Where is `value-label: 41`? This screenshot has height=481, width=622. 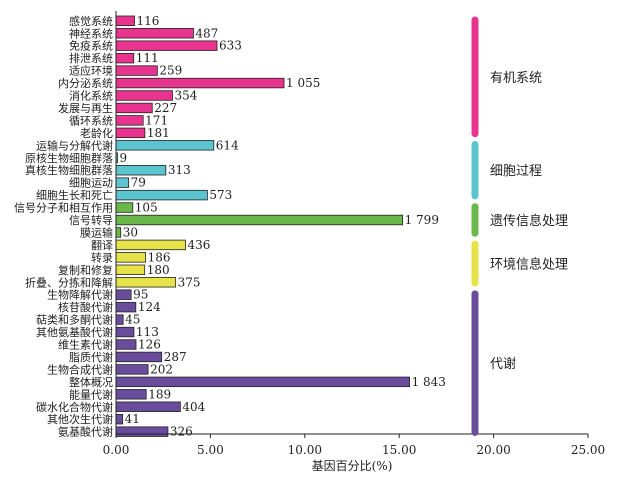
value-label: 41 is located at coordinates (132, 419).